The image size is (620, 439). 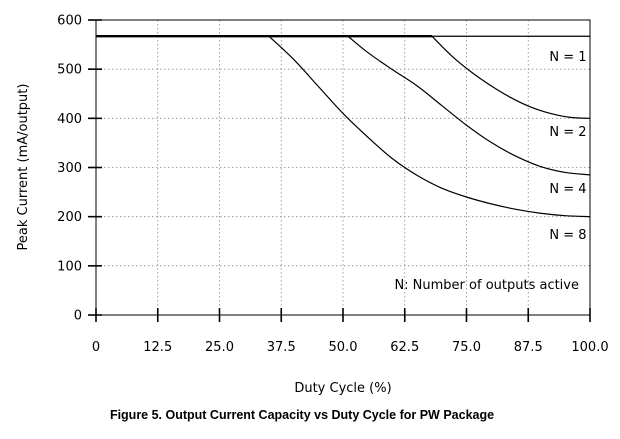 I want to click on y-tick-label: 500, so click(x=69, y=70).